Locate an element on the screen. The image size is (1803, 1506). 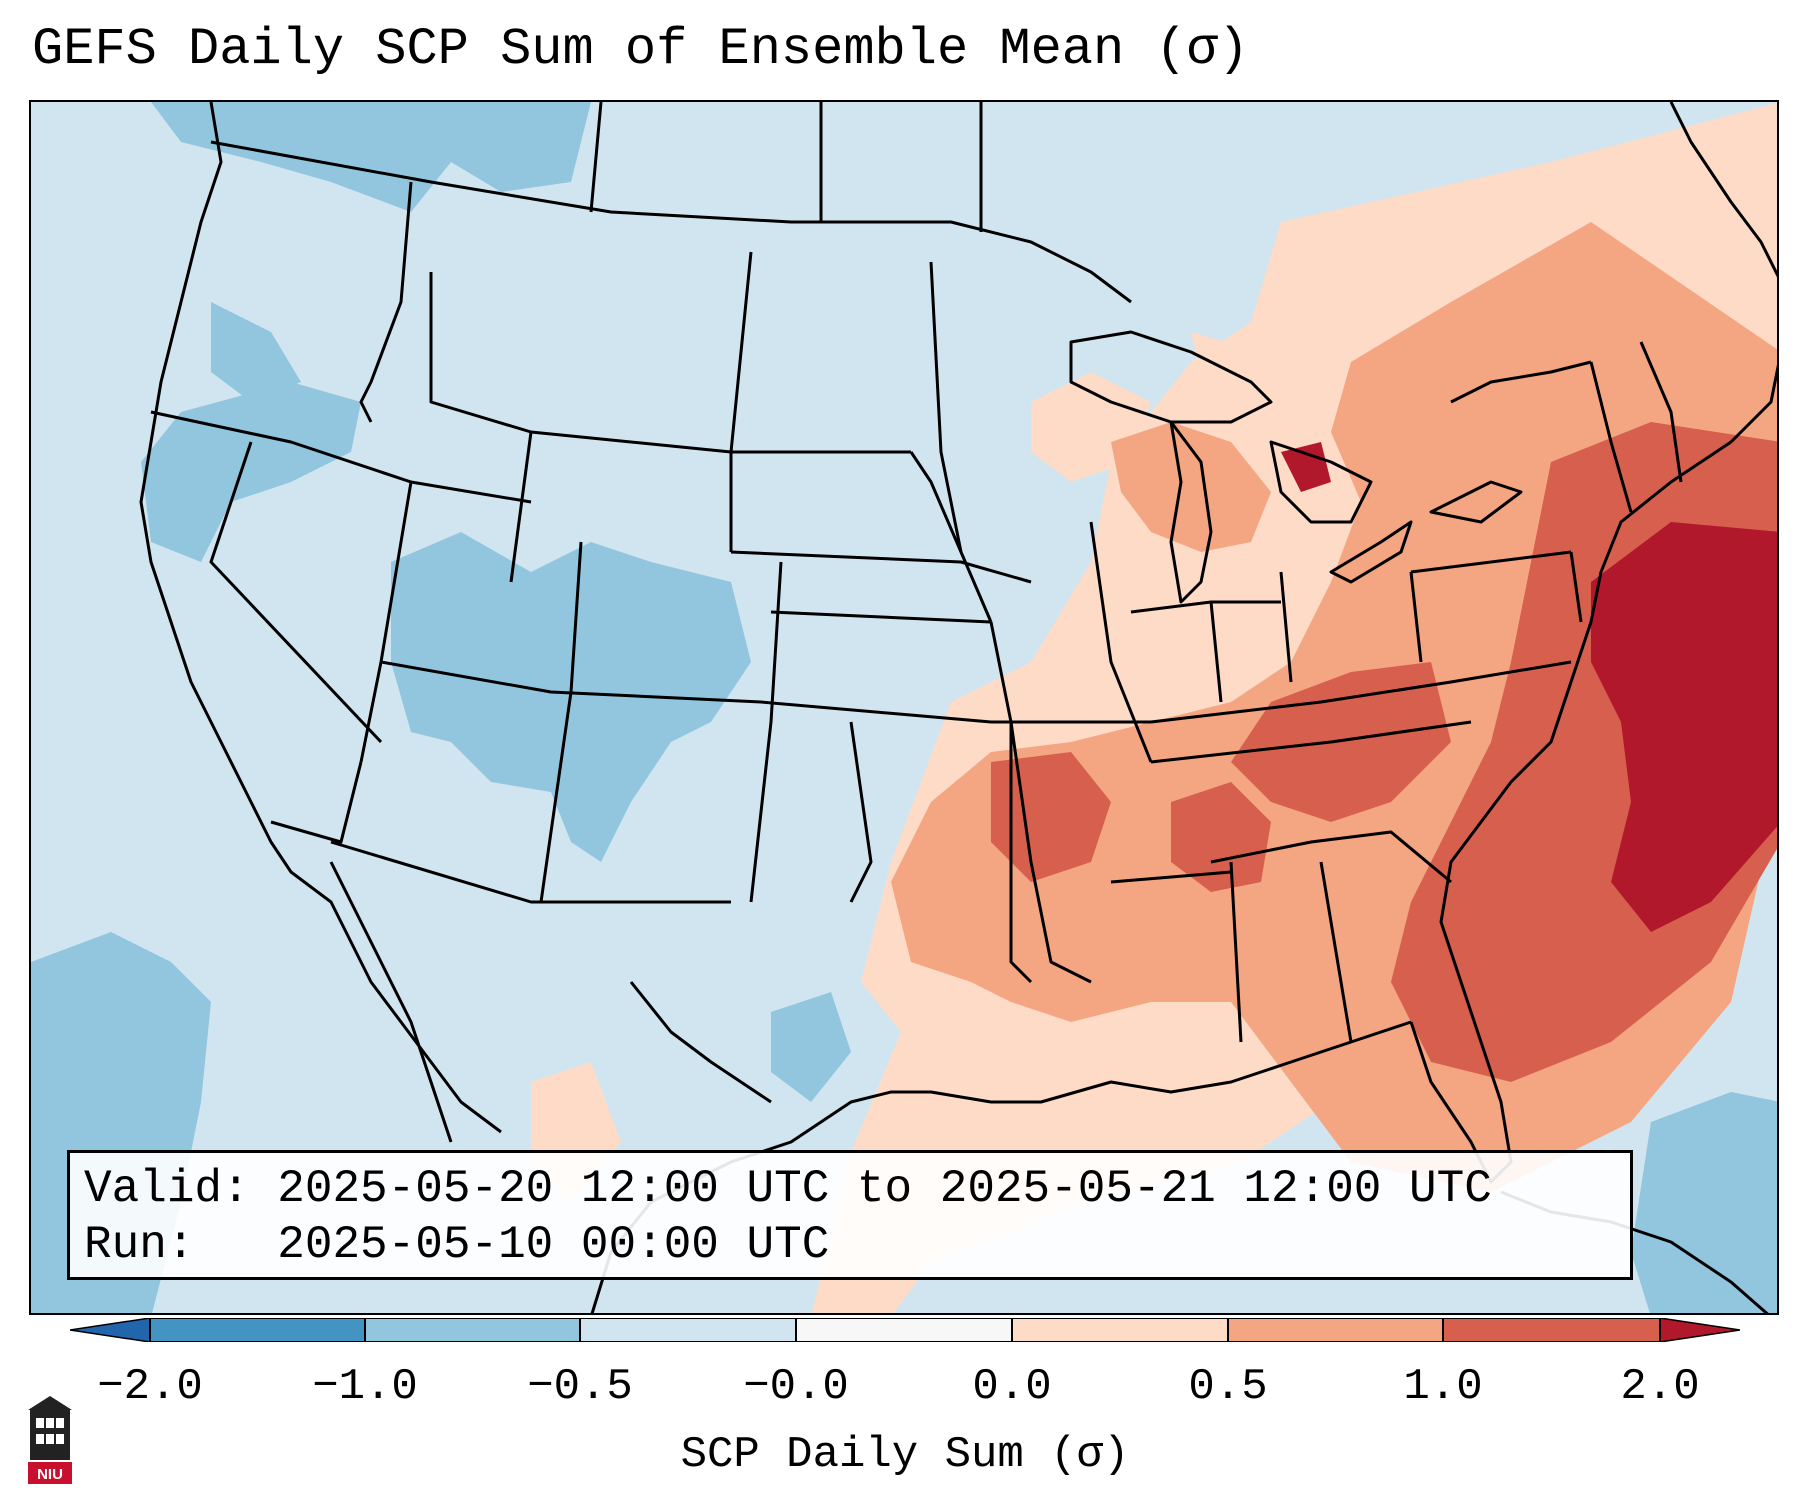
niu-logo-icon: NIU is located at coordinates (50, 1440).